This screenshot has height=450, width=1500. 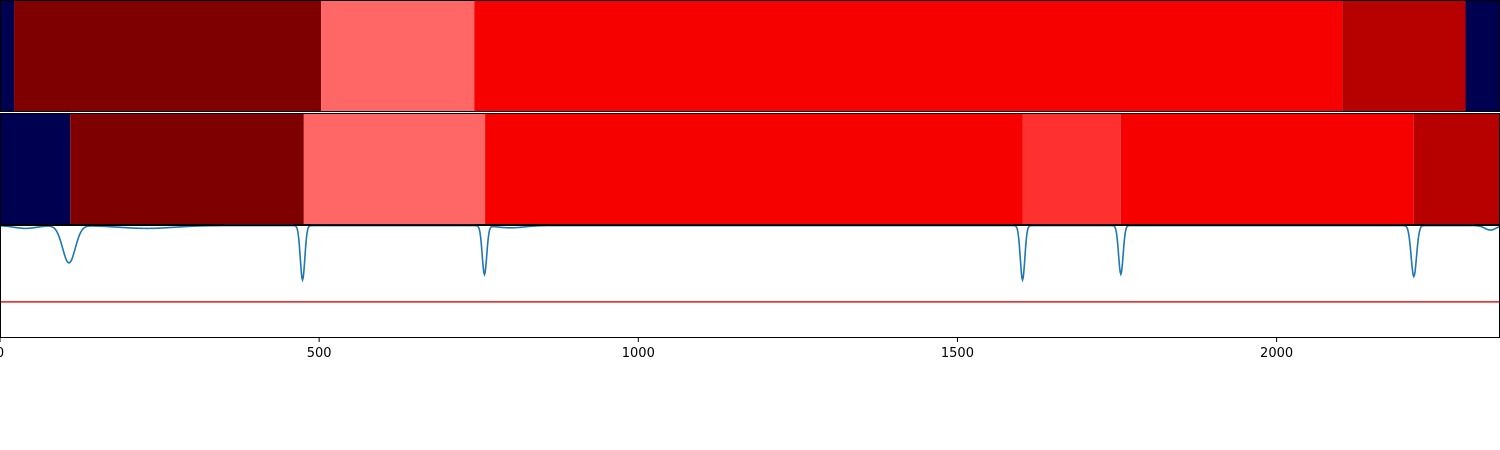 I want to click on x-axis: 0 500 1000 1500 2000, so click(x=646, y=349).